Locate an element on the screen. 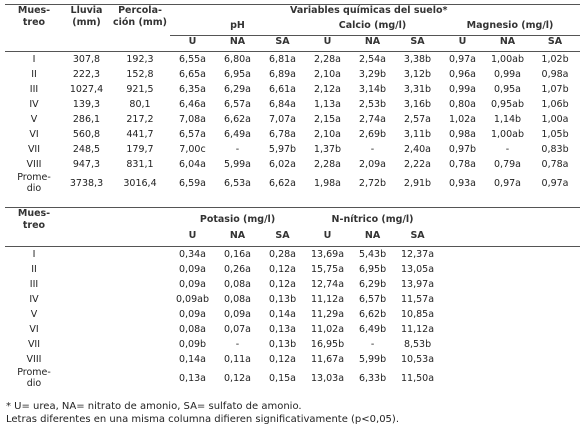  header-cell: Mues- treo is located at coordinates (34, 227).